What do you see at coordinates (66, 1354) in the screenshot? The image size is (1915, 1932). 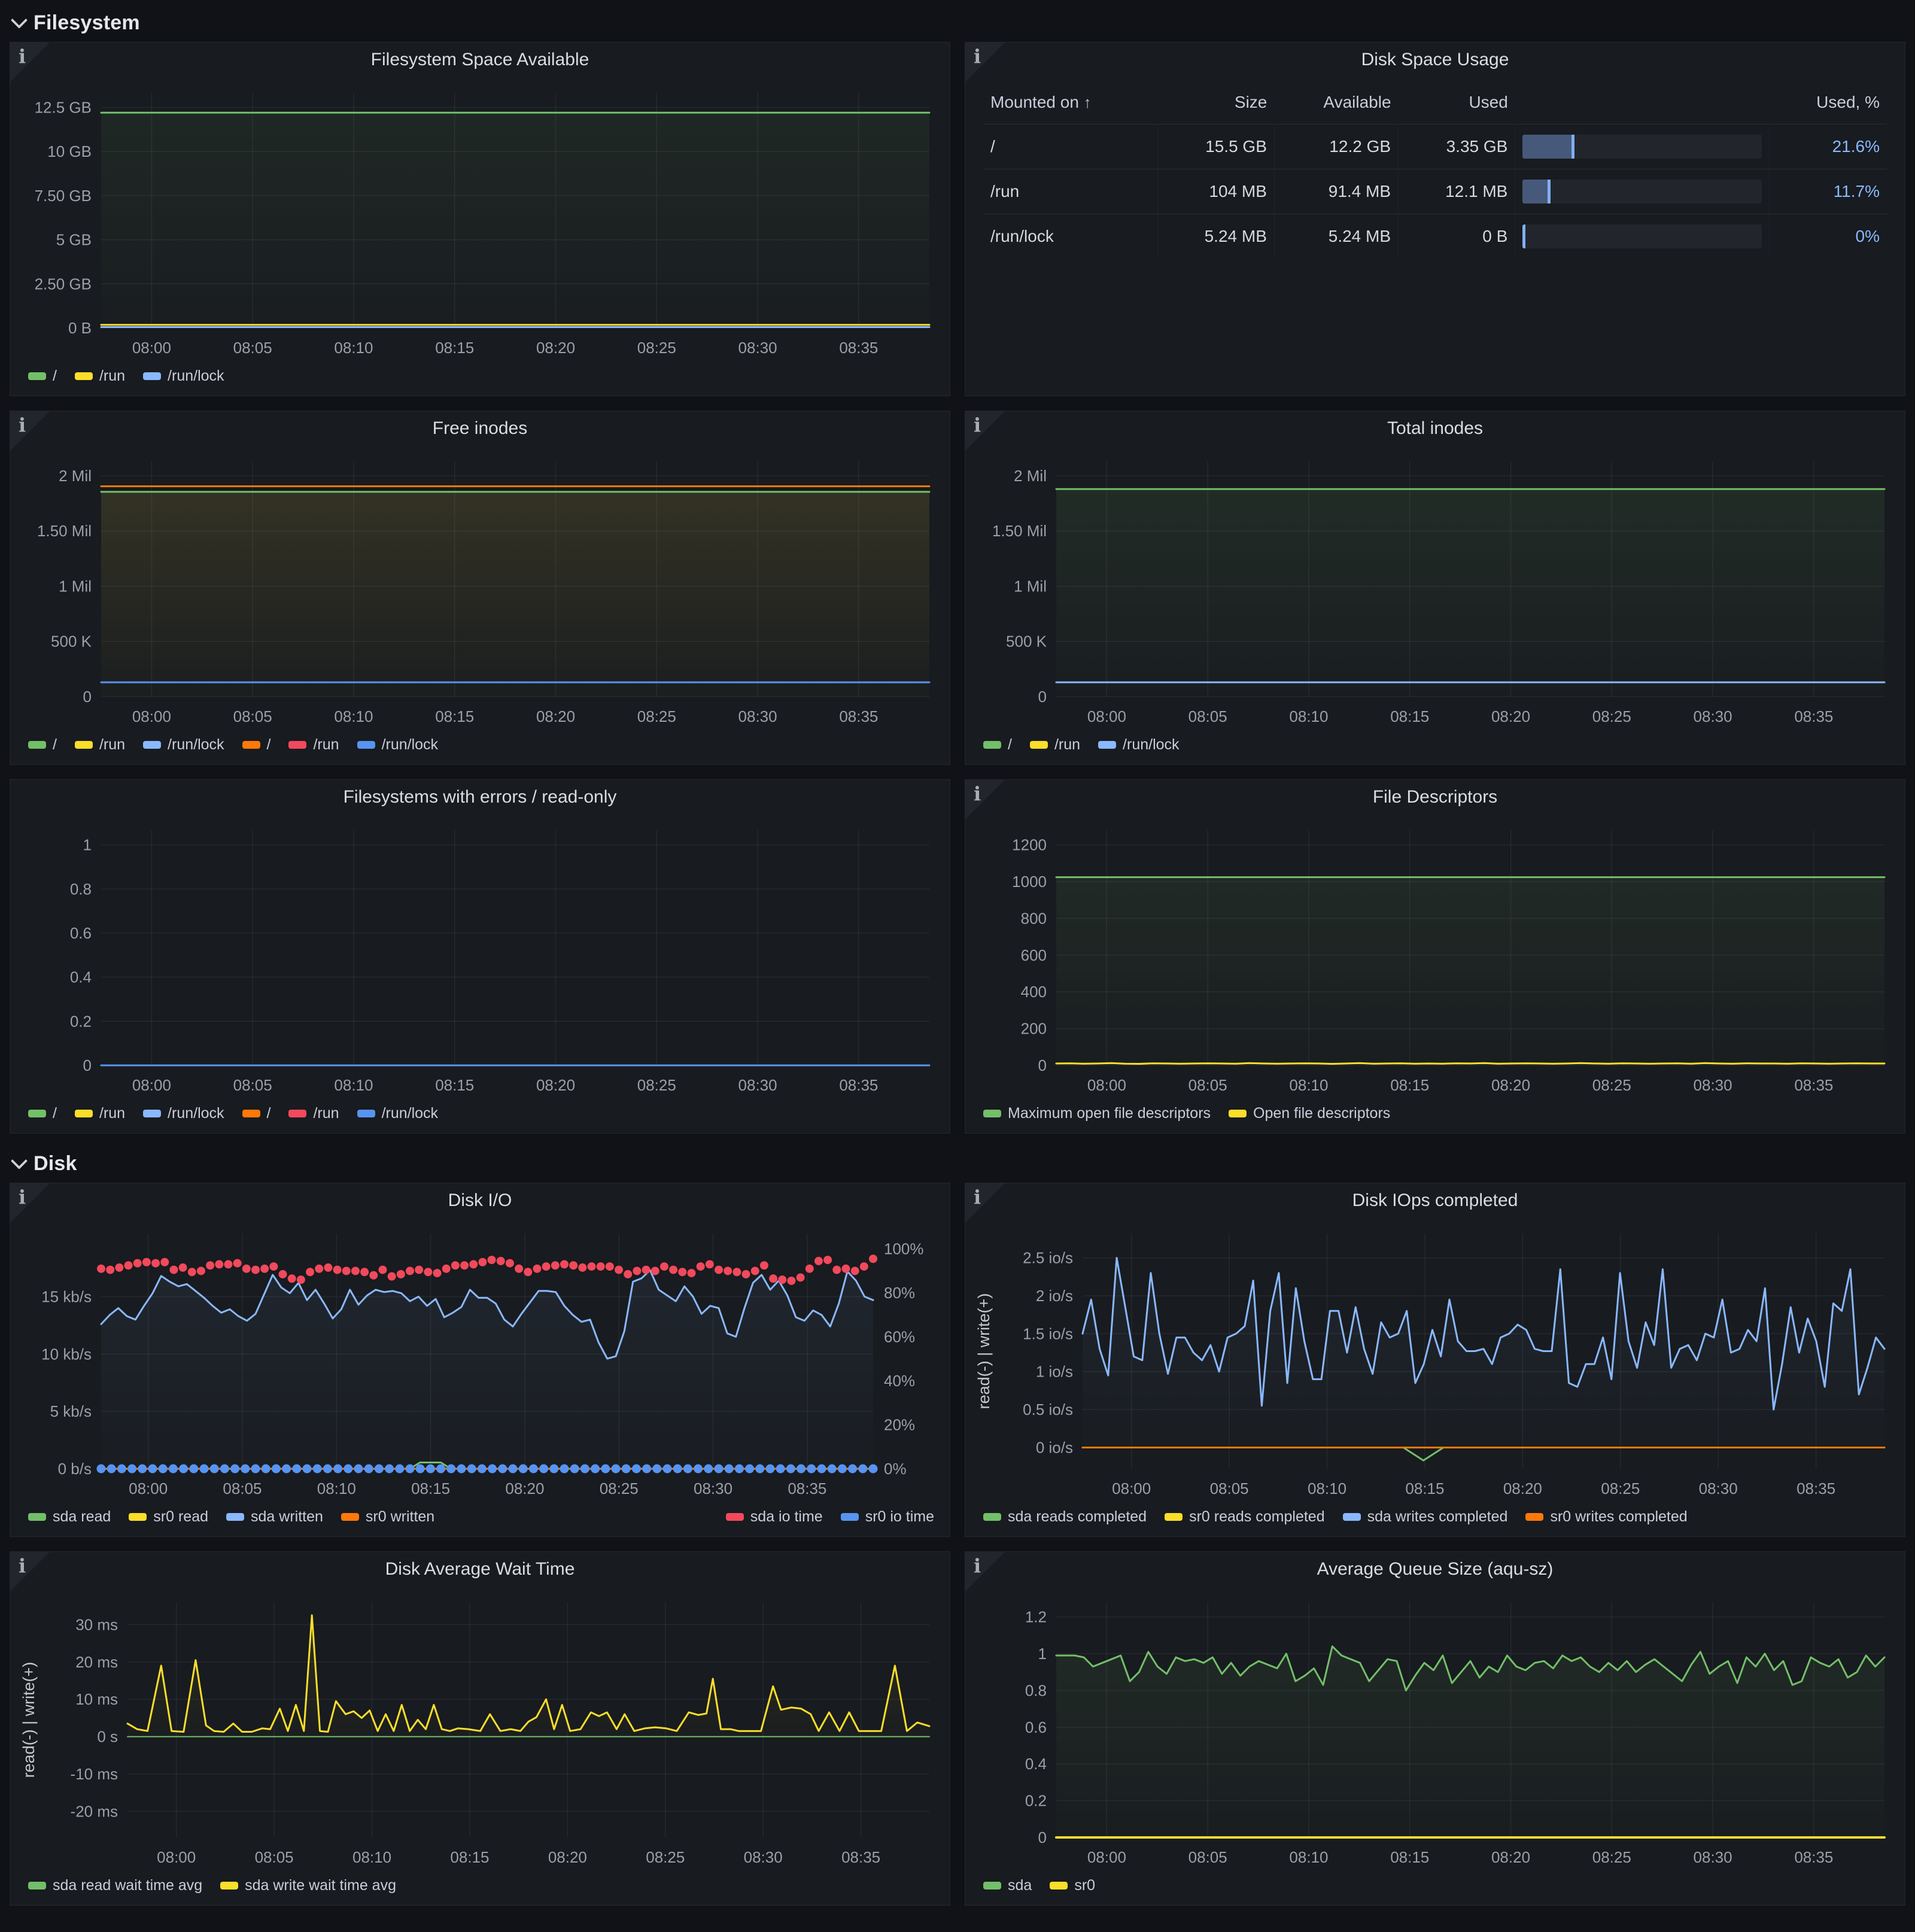 I see `svg-text: 10 kb/s` at bounding box center [66, 1354].